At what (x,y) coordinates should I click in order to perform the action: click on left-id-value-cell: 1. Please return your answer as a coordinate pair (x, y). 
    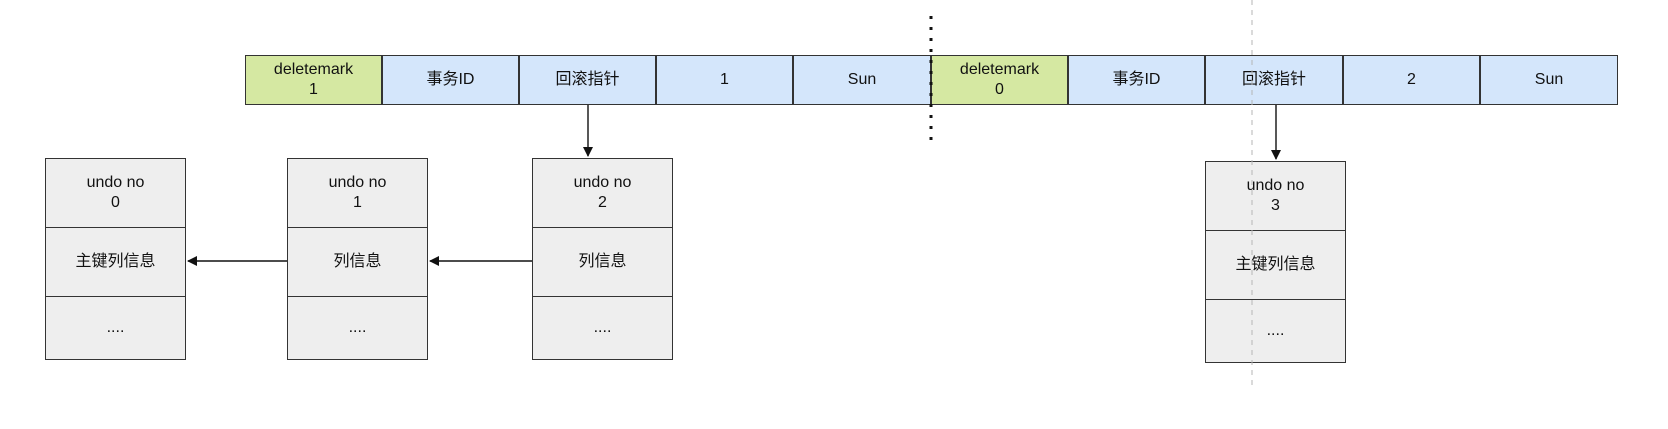
    Looking at the image, I should click on (724, 80).